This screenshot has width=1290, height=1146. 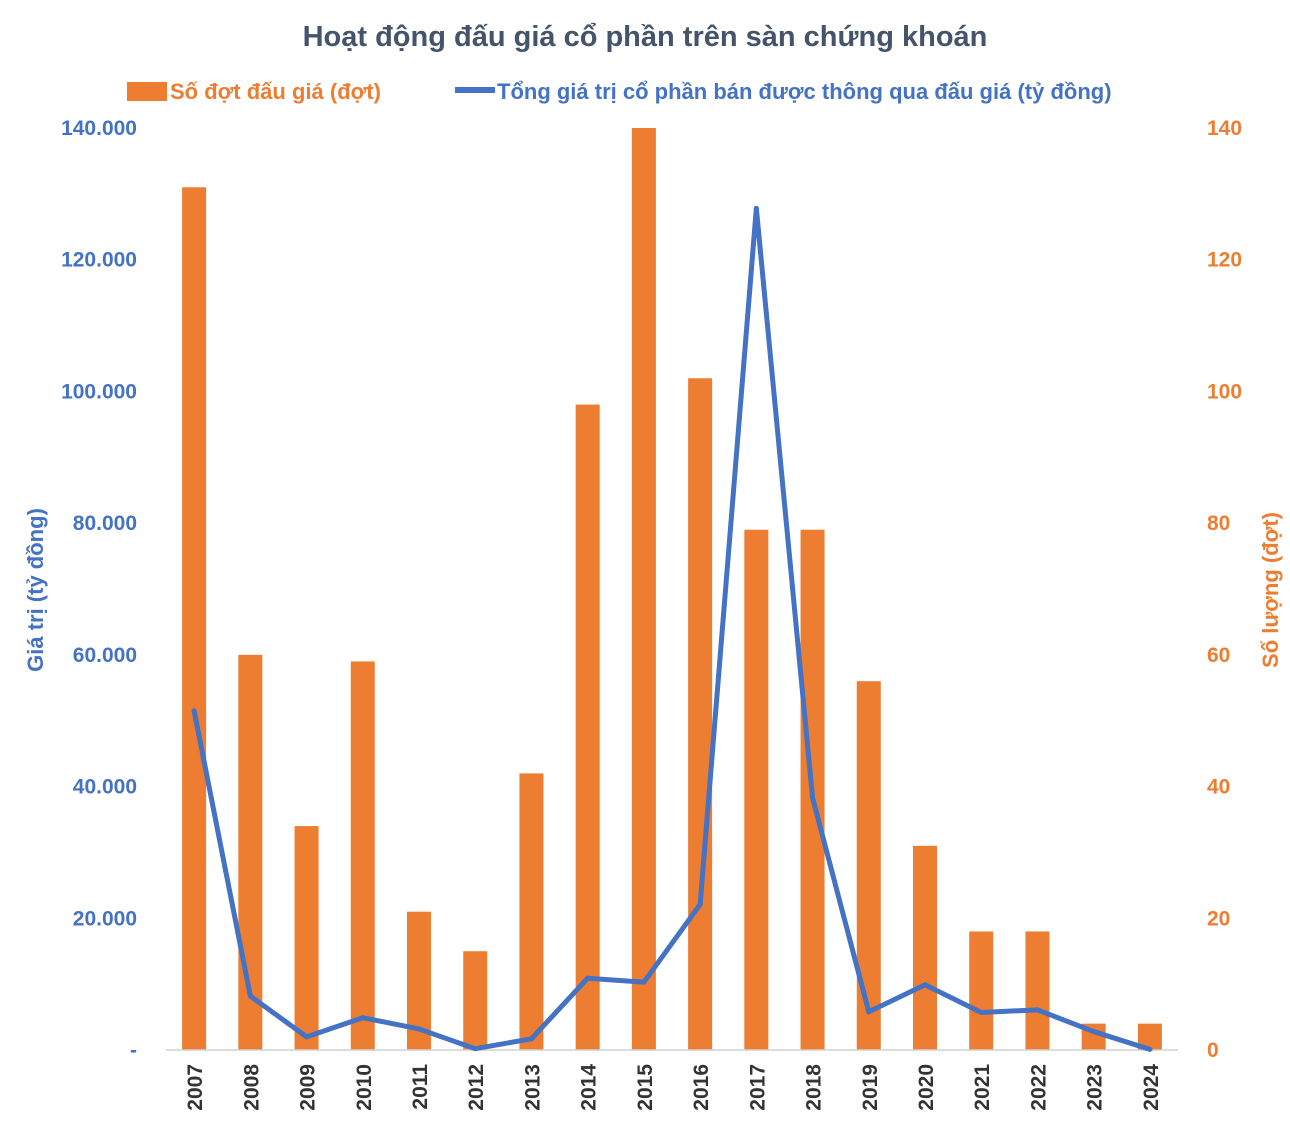 What do you see at coordinates (587, 727) in the screenshot?
I see `bar-2014` at bounding box center [587, 727].